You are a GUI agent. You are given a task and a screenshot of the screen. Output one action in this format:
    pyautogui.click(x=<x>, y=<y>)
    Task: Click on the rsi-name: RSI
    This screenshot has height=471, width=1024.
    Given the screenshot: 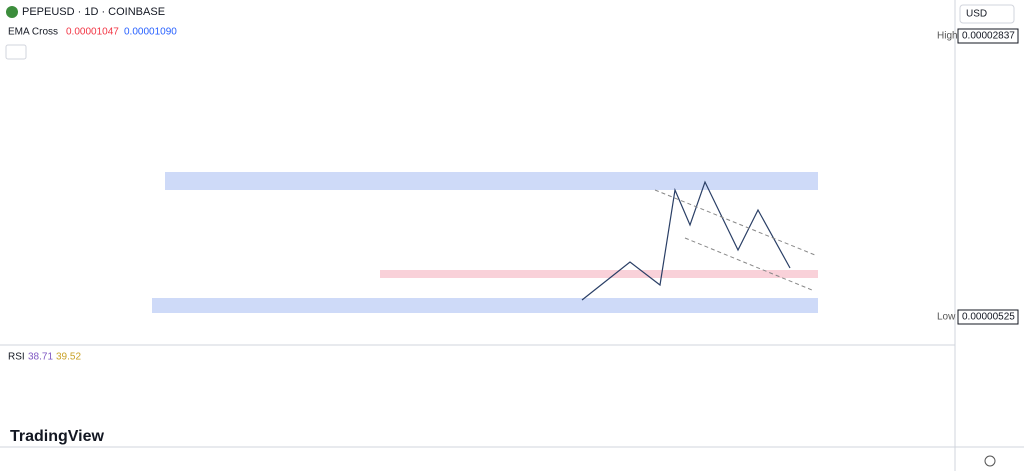 What is the action you would take?
    pyautogui.click(x=16, y=357)
    